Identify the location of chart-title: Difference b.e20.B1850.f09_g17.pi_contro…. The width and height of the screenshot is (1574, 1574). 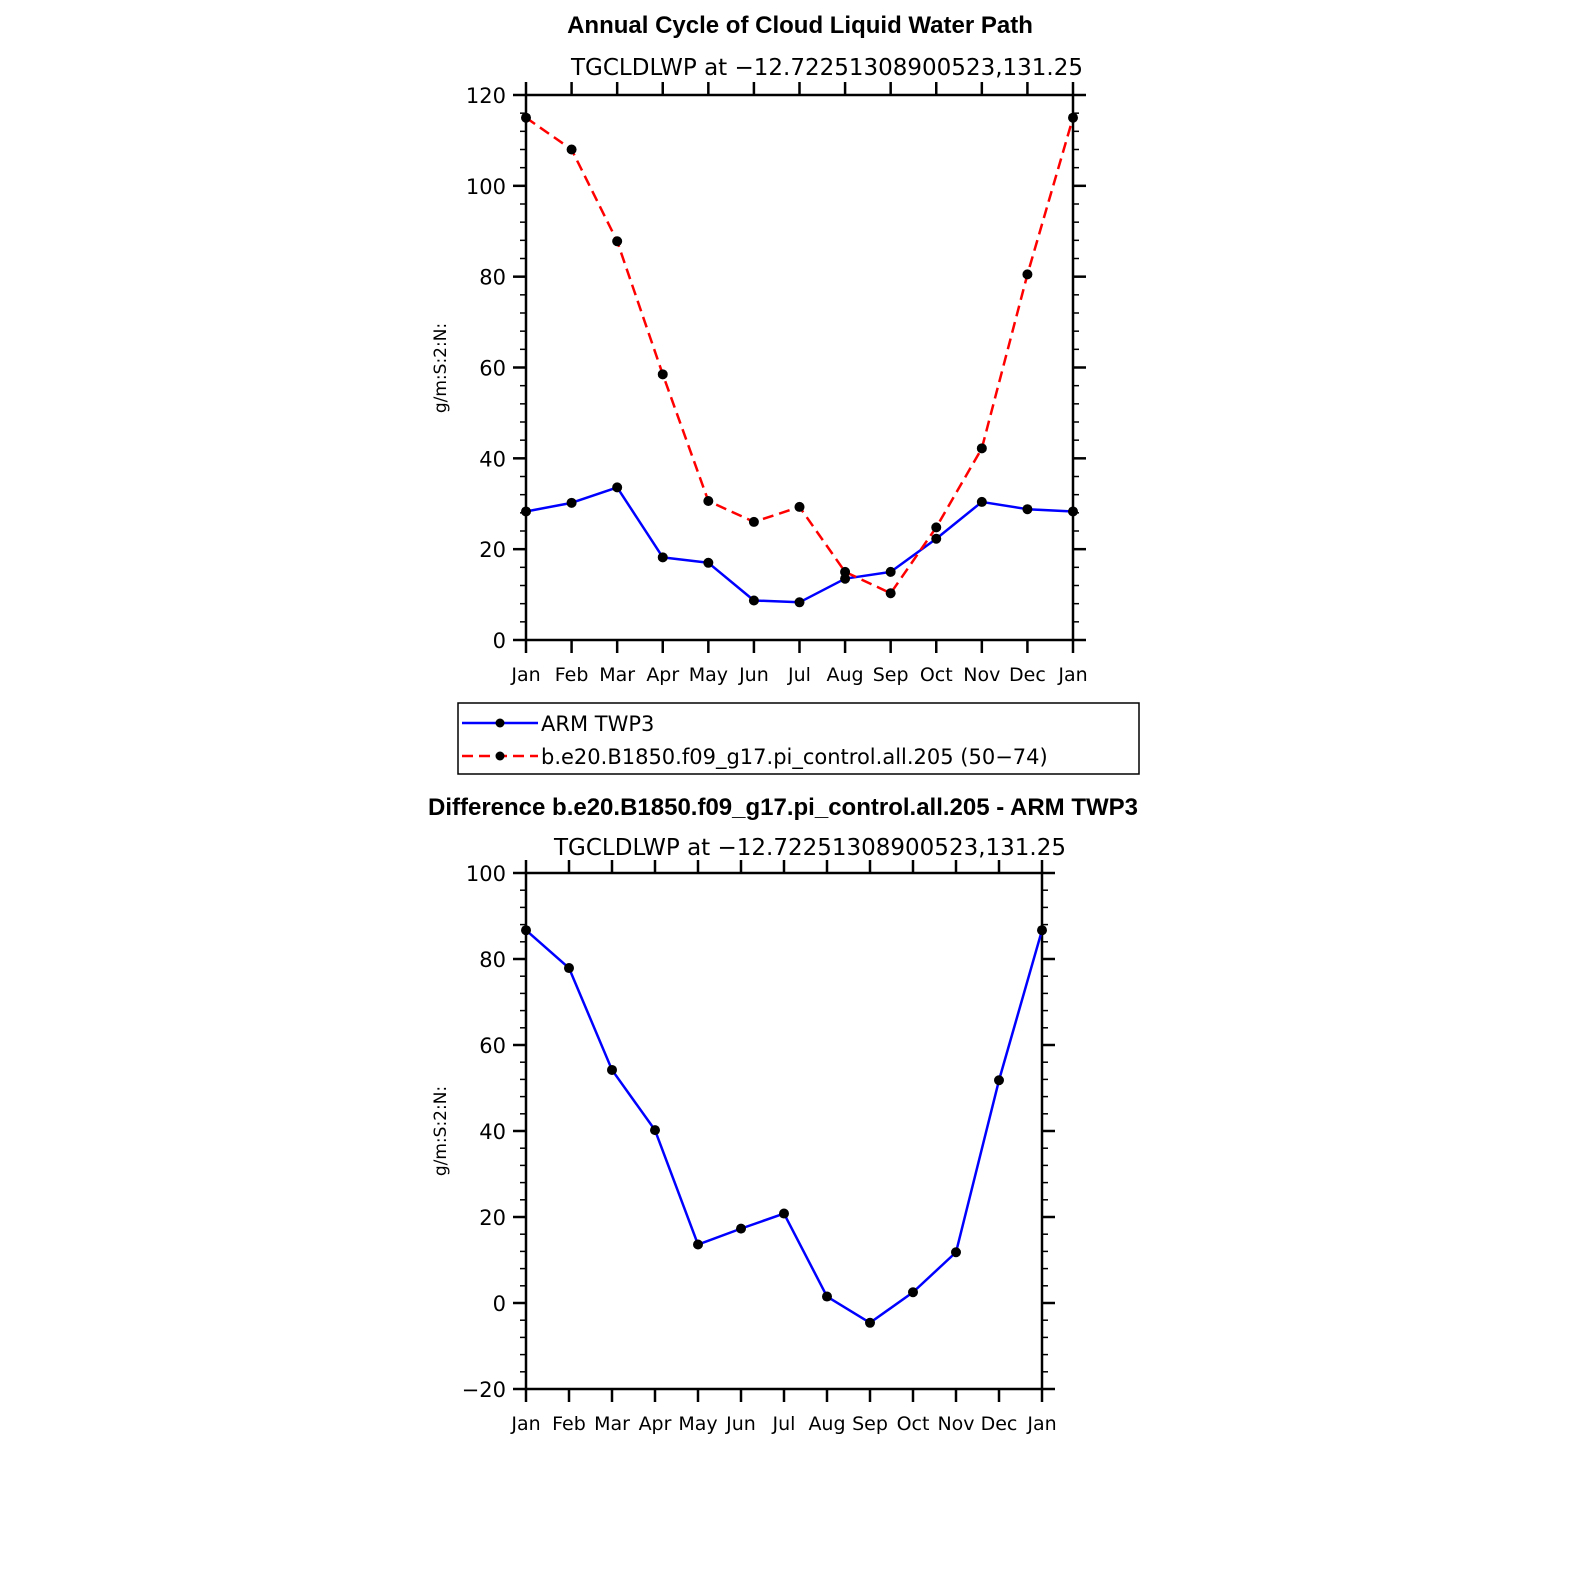
(783, 807).